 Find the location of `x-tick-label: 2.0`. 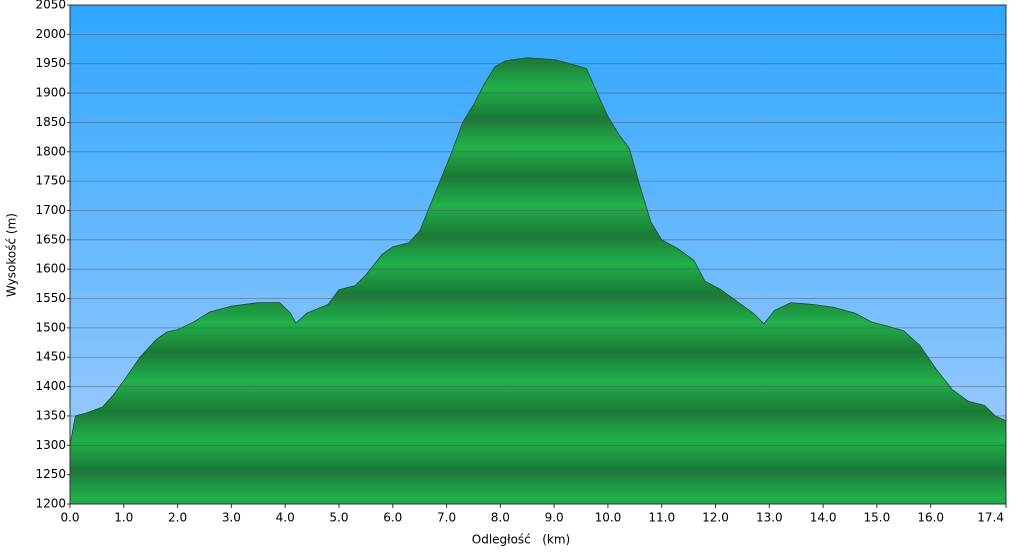

x-tick-label: 2.0 is located at coordinates (177, 518).